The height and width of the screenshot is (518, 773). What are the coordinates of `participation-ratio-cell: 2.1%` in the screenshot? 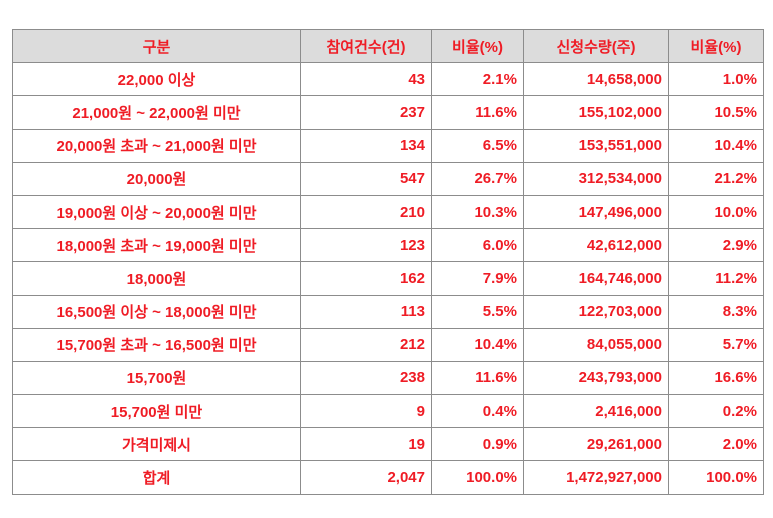 It's located at (477, 79).